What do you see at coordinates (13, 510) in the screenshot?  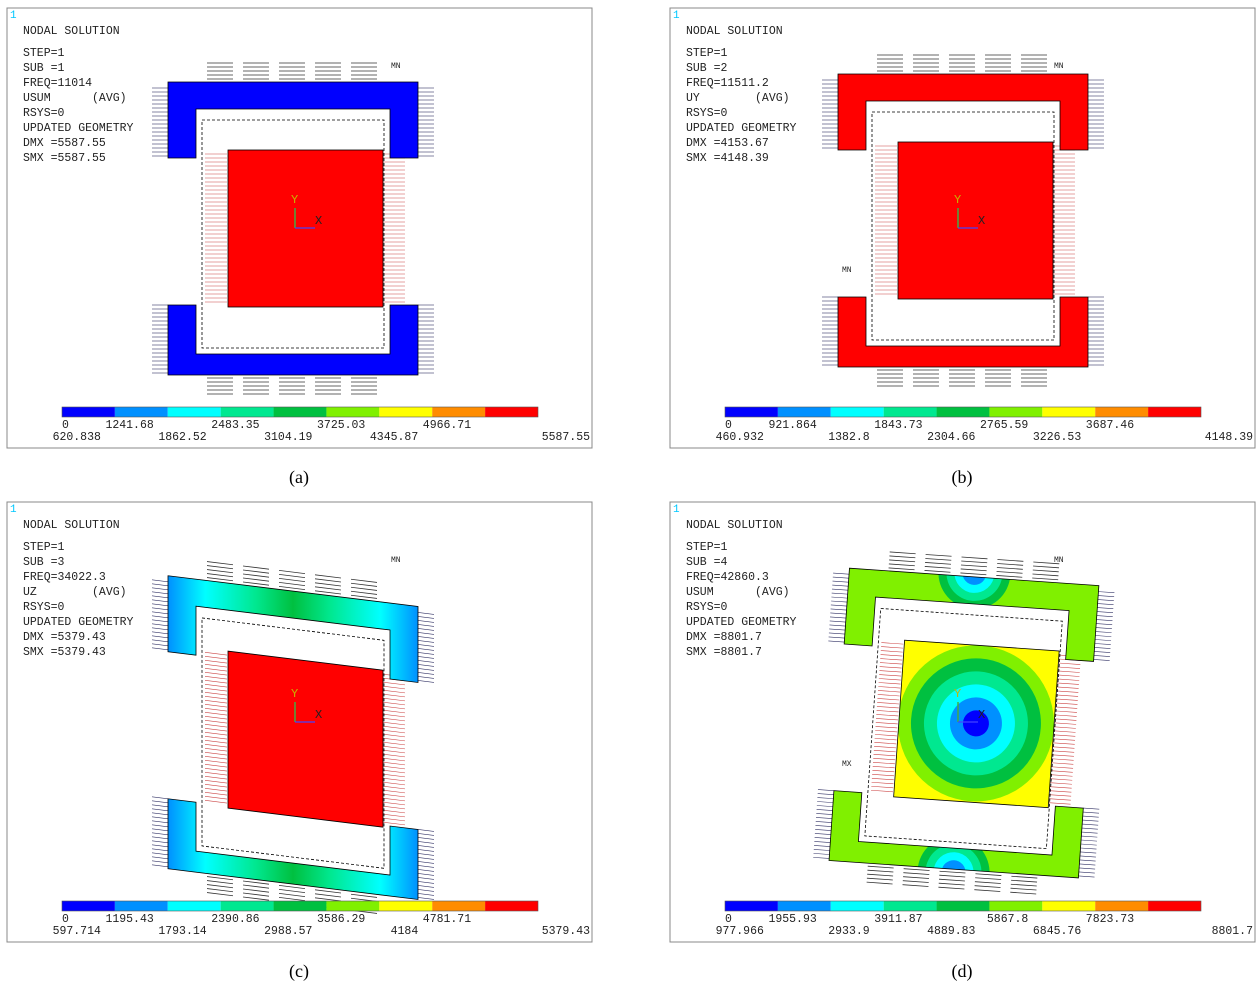 I see `window-index: 1` at bounding box center [13, 510].